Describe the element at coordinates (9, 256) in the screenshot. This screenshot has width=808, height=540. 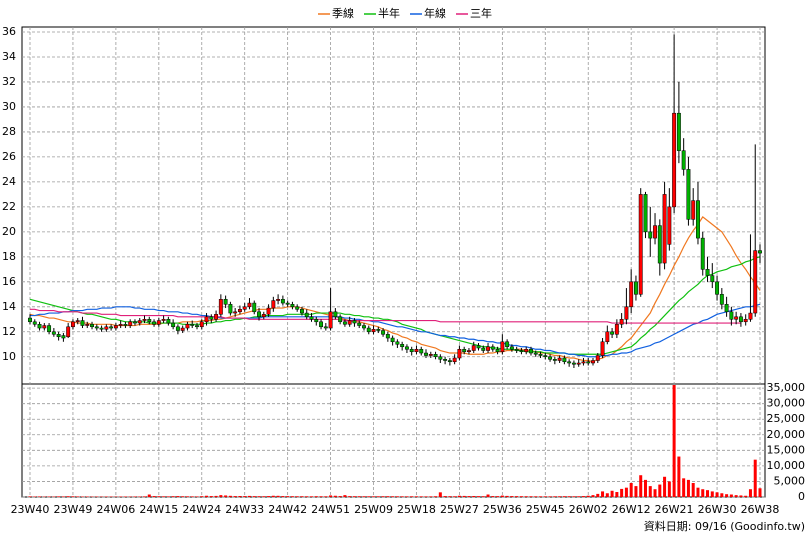
I see `y-tick-label: 18` at that location.